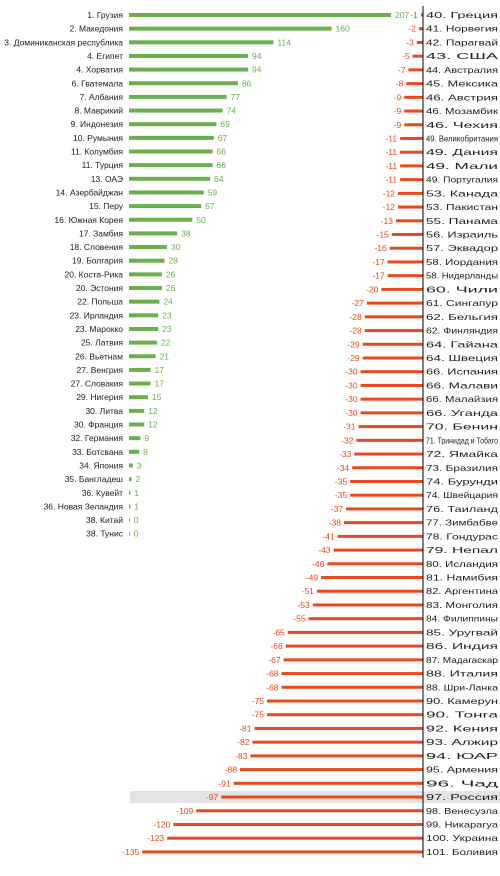 The width and height of the screenshot is (500, 876). I want to click on bar-label: 11. Колумбия, so click(97, 152).